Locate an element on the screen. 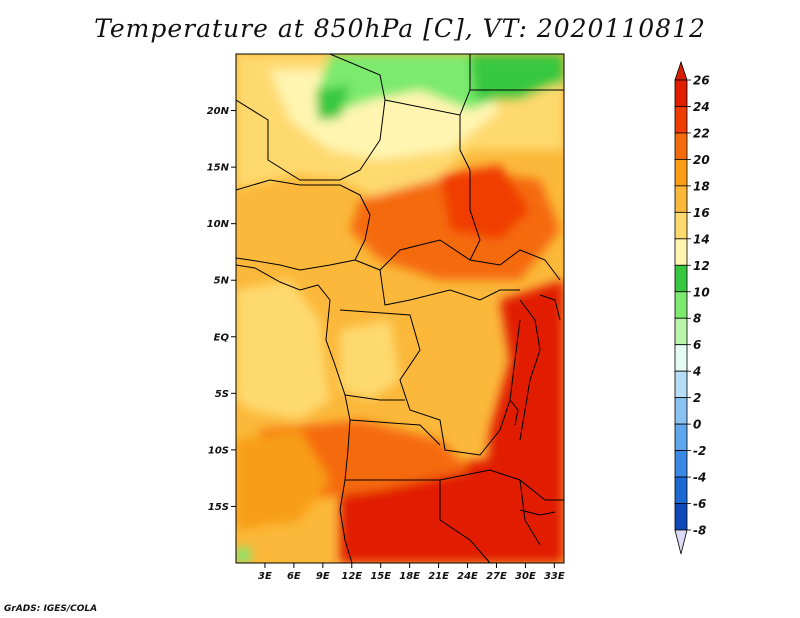  lat-tick-label: 10S is located at coordinates (218, 450).